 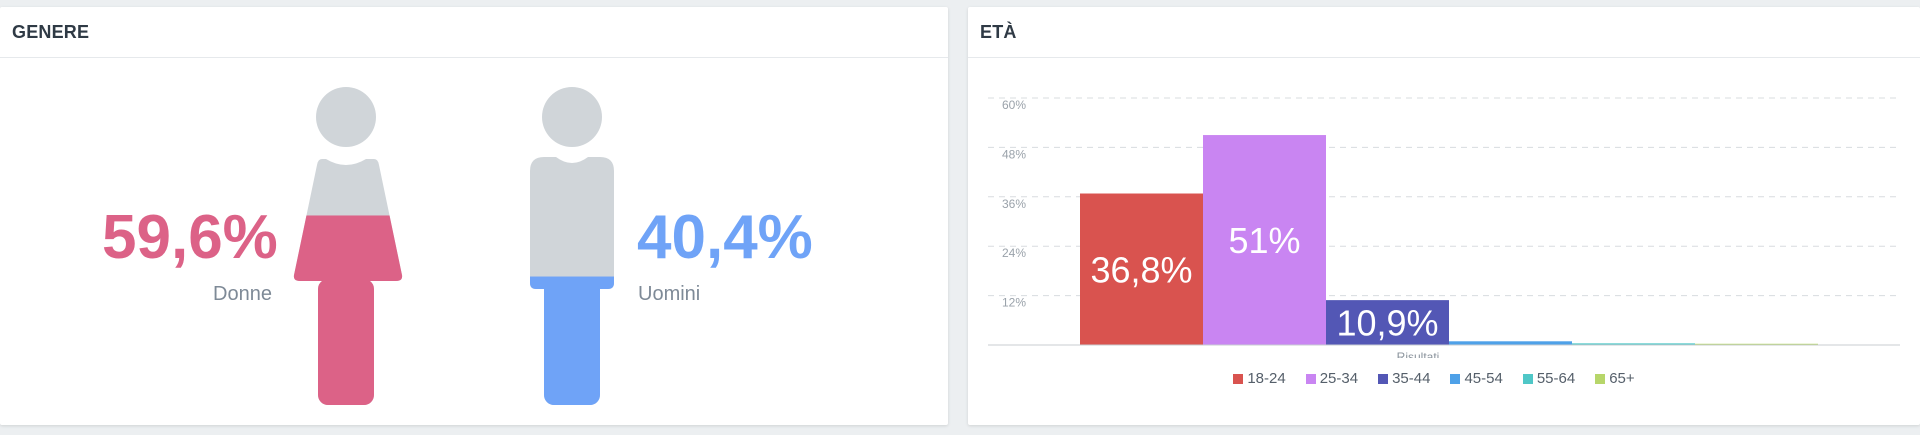 I want to click on y-tick-label: 24%, so click(x=1014, y=253).